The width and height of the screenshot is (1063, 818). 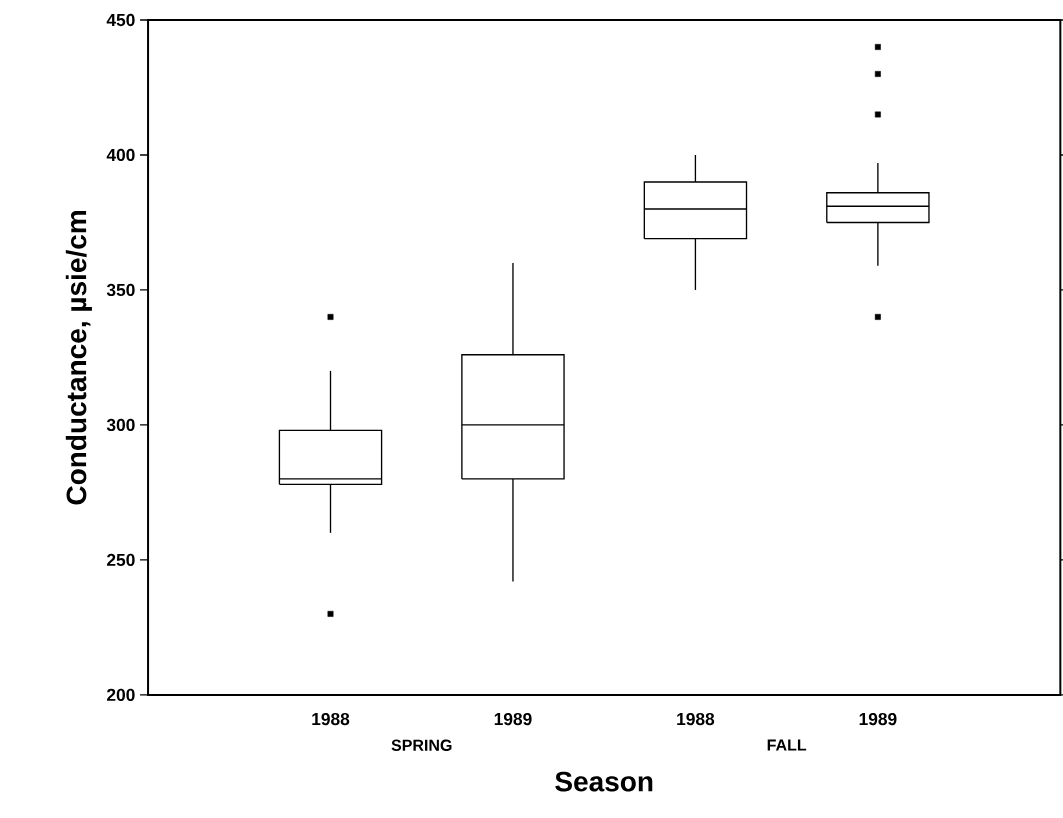 I want to click on y-tick-label: 200, so click(x=121, y=695).